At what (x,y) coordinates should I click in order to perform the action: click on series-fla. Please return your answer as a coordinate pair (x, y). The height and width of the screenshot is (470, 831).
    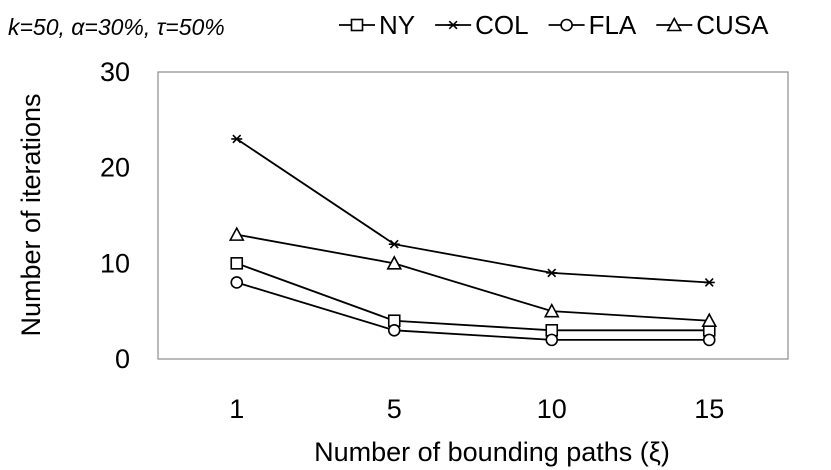
    Looking at the image, I should click on (473, 311).